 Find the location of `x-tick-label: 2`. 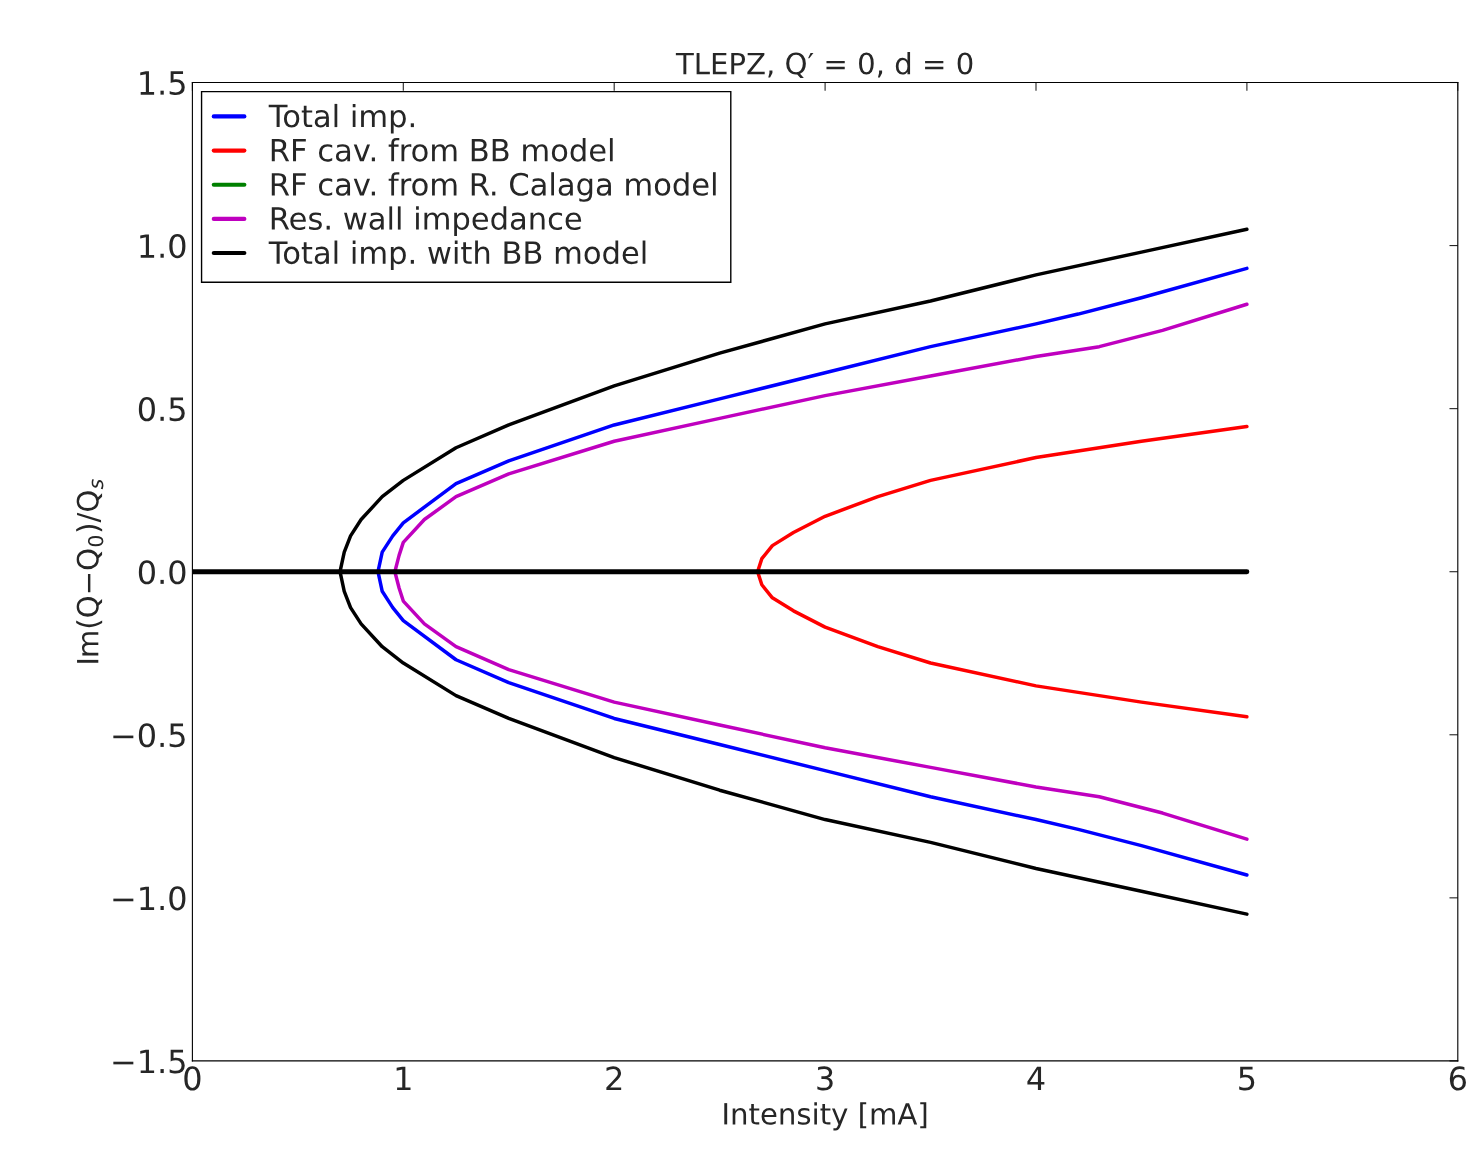

x-tick-label: 2 is located at coordinates (614, 1078).